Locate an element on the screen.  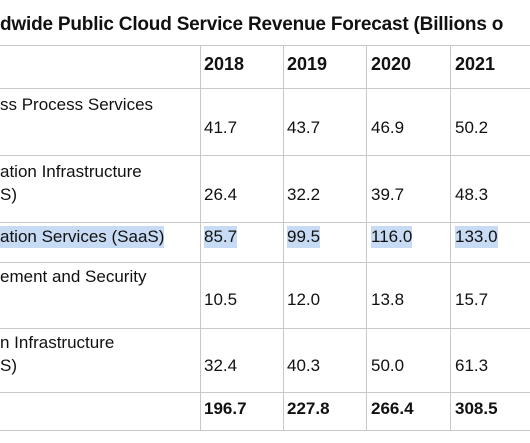
cell-value: 26.4 is located at coordinates (221, 194).